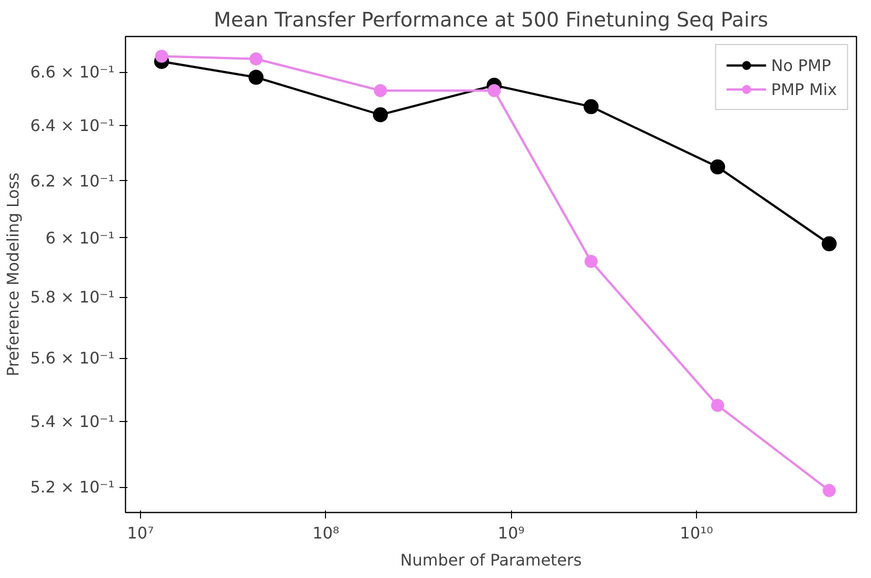 The width and height of the screenshot is (871, 578). I want to click on y-tick-label: 6.2 × 10⁻¹, so click(72, 180).